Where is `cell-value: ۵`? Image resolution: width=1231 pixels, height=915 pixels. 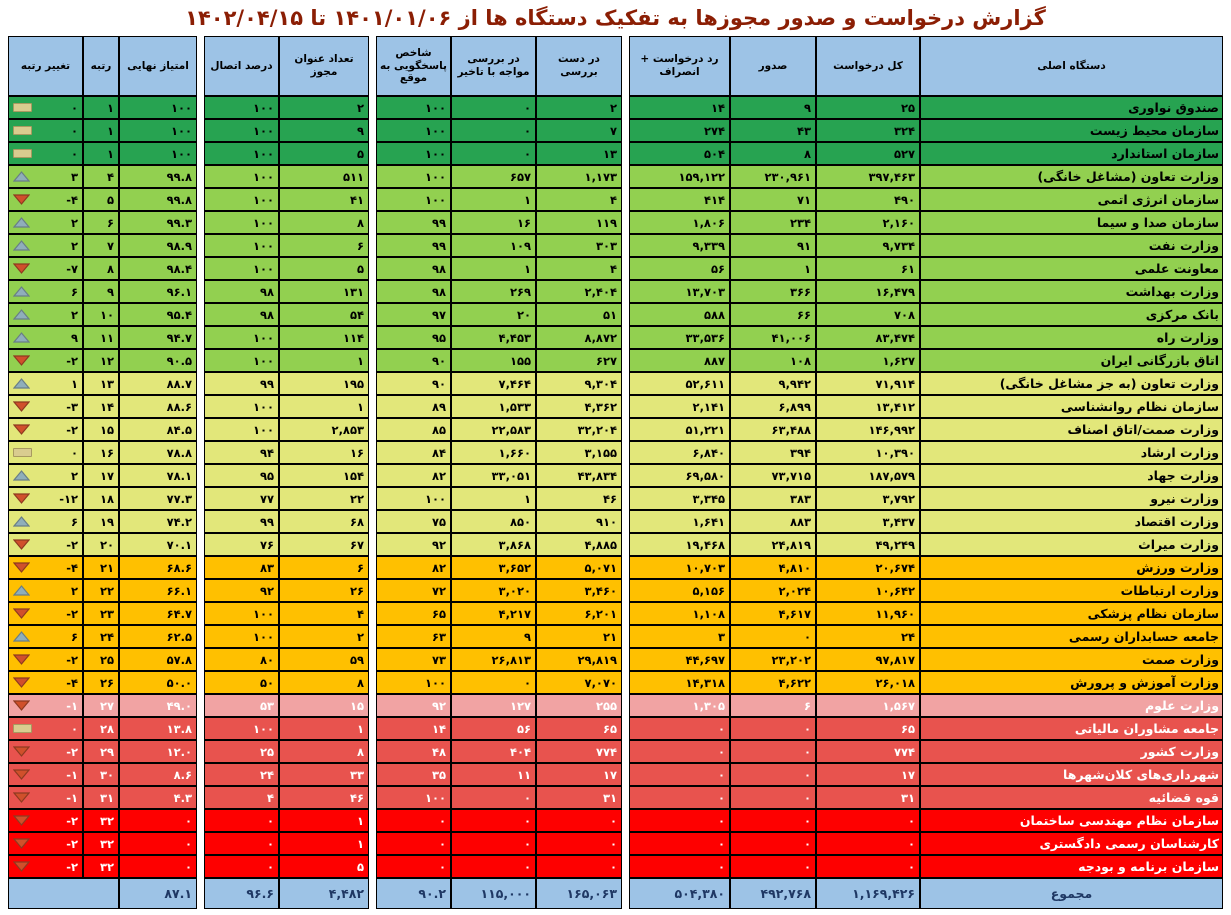 cell-value: ۵ is located at coordinates (360, 153).